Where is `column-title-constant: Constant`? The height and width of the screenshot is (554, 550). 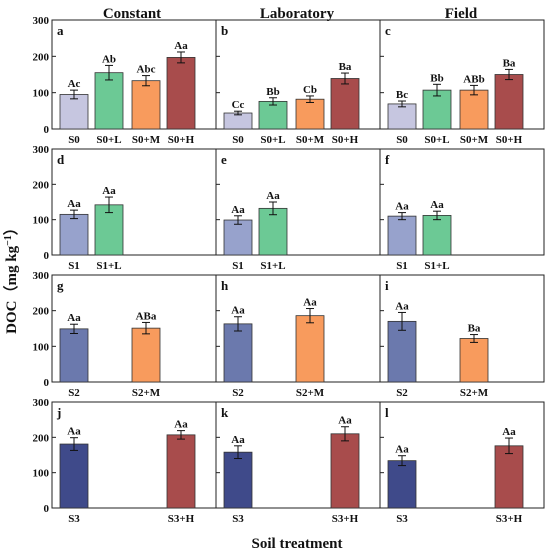 column-title-constant: Constant is located at coordinates (132, 14).